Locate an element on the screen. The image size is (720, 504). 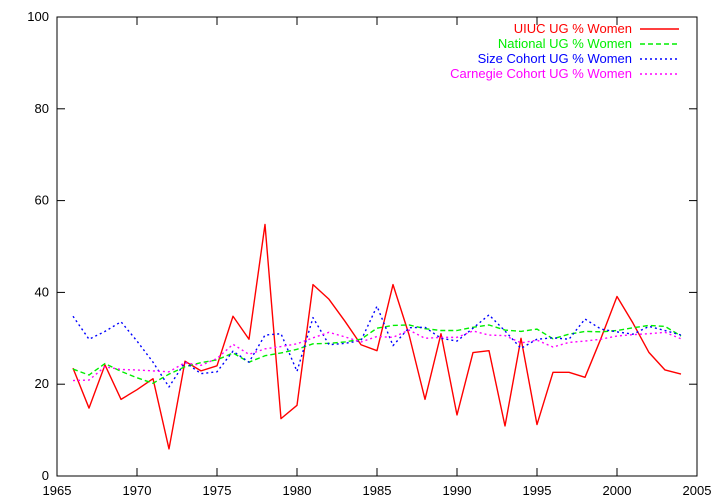
legend-label-3: Size Cohort UG % Women is located at coordinates (555, 58).